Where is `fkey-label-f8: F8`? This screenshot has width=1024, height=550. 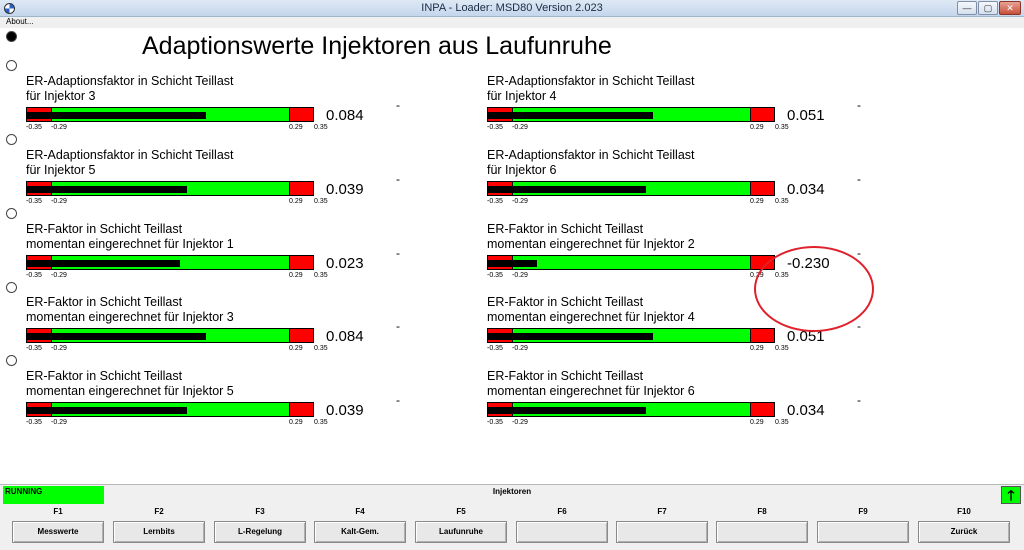
fkey-label-f8: F8 is located at coordinates (762, 511).